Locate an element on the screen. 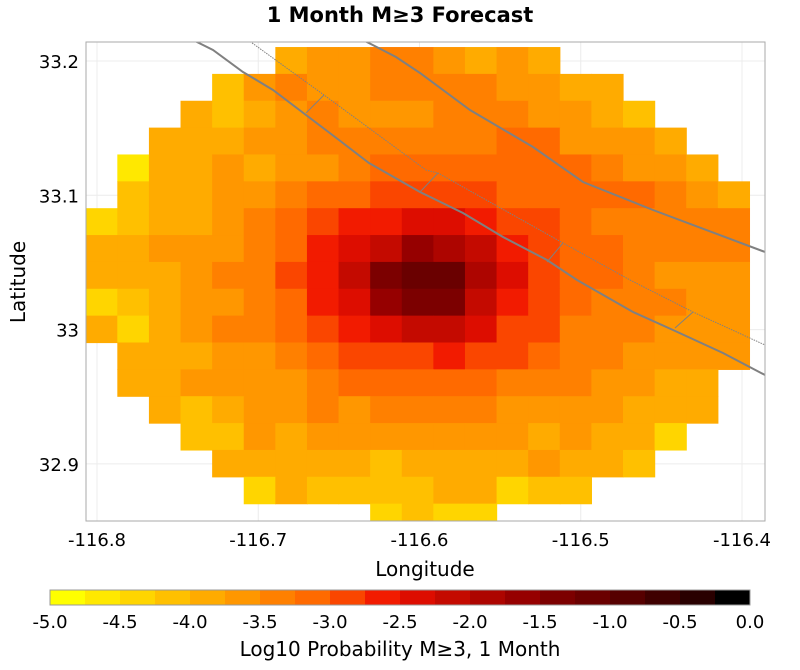 Image resolution: width=800 pixels, height=670 pixels. x-tick-label: -116.4 is located at coordinates (742, 540).